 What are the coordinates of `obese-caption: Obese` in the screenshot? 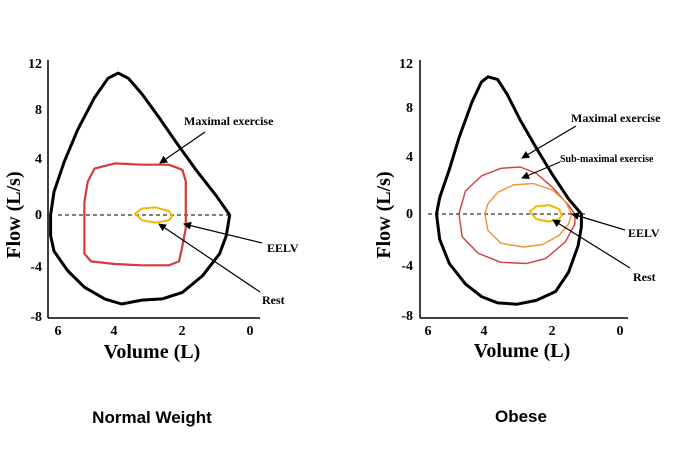 It's located at (521, 416).